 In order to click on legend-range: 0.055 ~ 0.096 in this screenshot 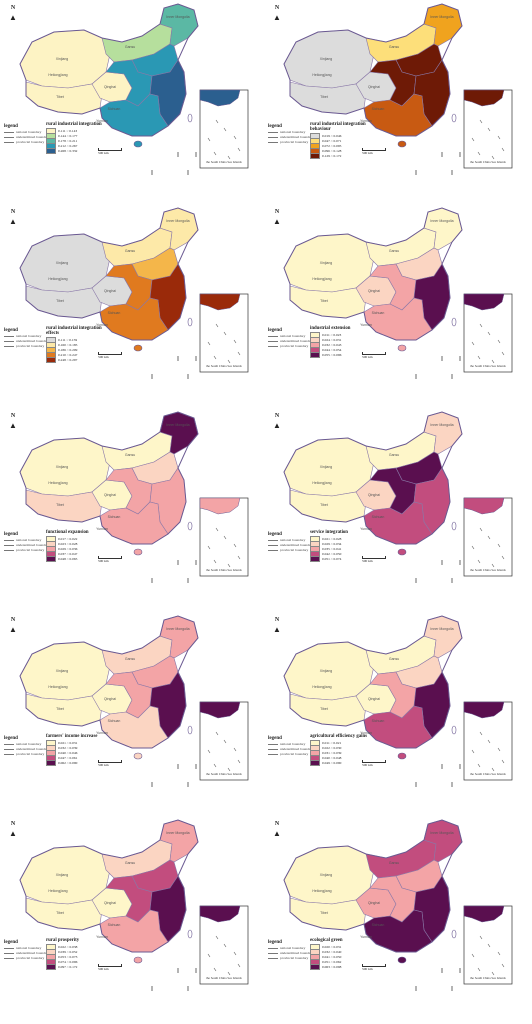, I will do `click(332, 354)`.